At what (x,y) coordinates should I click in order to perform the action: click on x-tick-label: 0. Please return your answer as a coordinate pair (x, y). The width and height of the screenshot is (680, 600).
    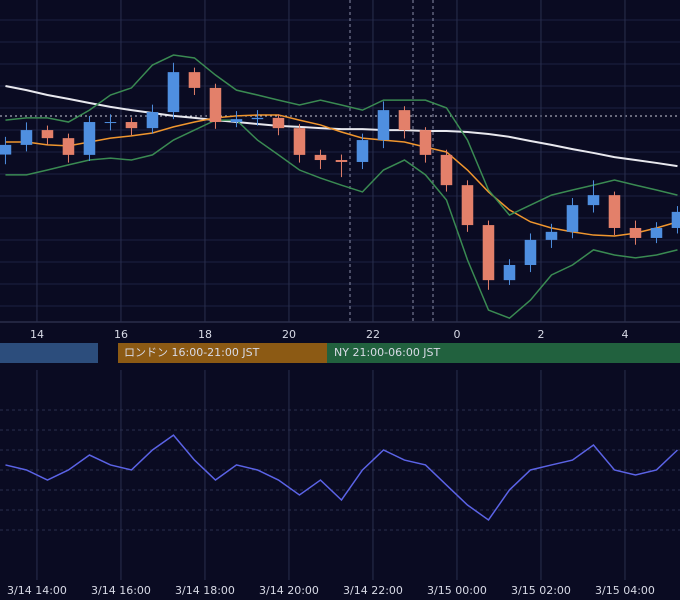
    Looking at the image, I should click on (456, 334).